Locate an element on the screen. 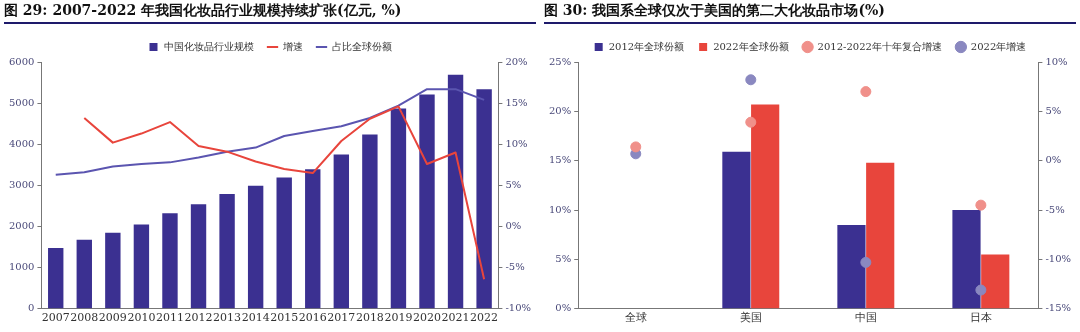 The height and width of the screenshot is (332, 1080). y-tick-label: 5000 is located at coordinates (22, 102).